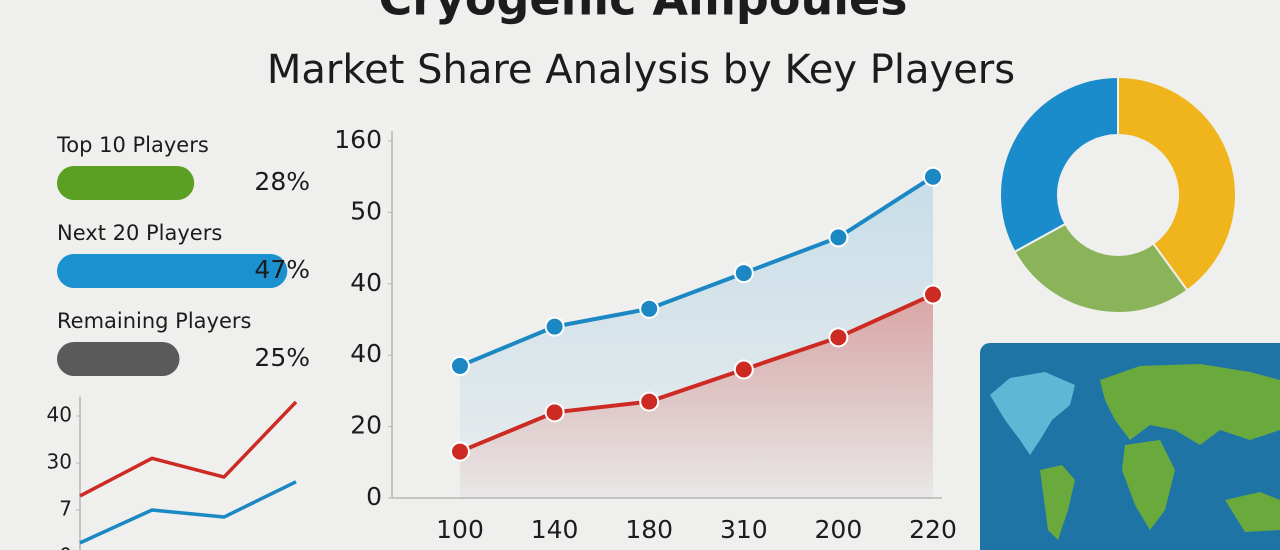 This screenshot has height=550, width=1280. I want to click on y-tick-label: 50, so click(366, 210).